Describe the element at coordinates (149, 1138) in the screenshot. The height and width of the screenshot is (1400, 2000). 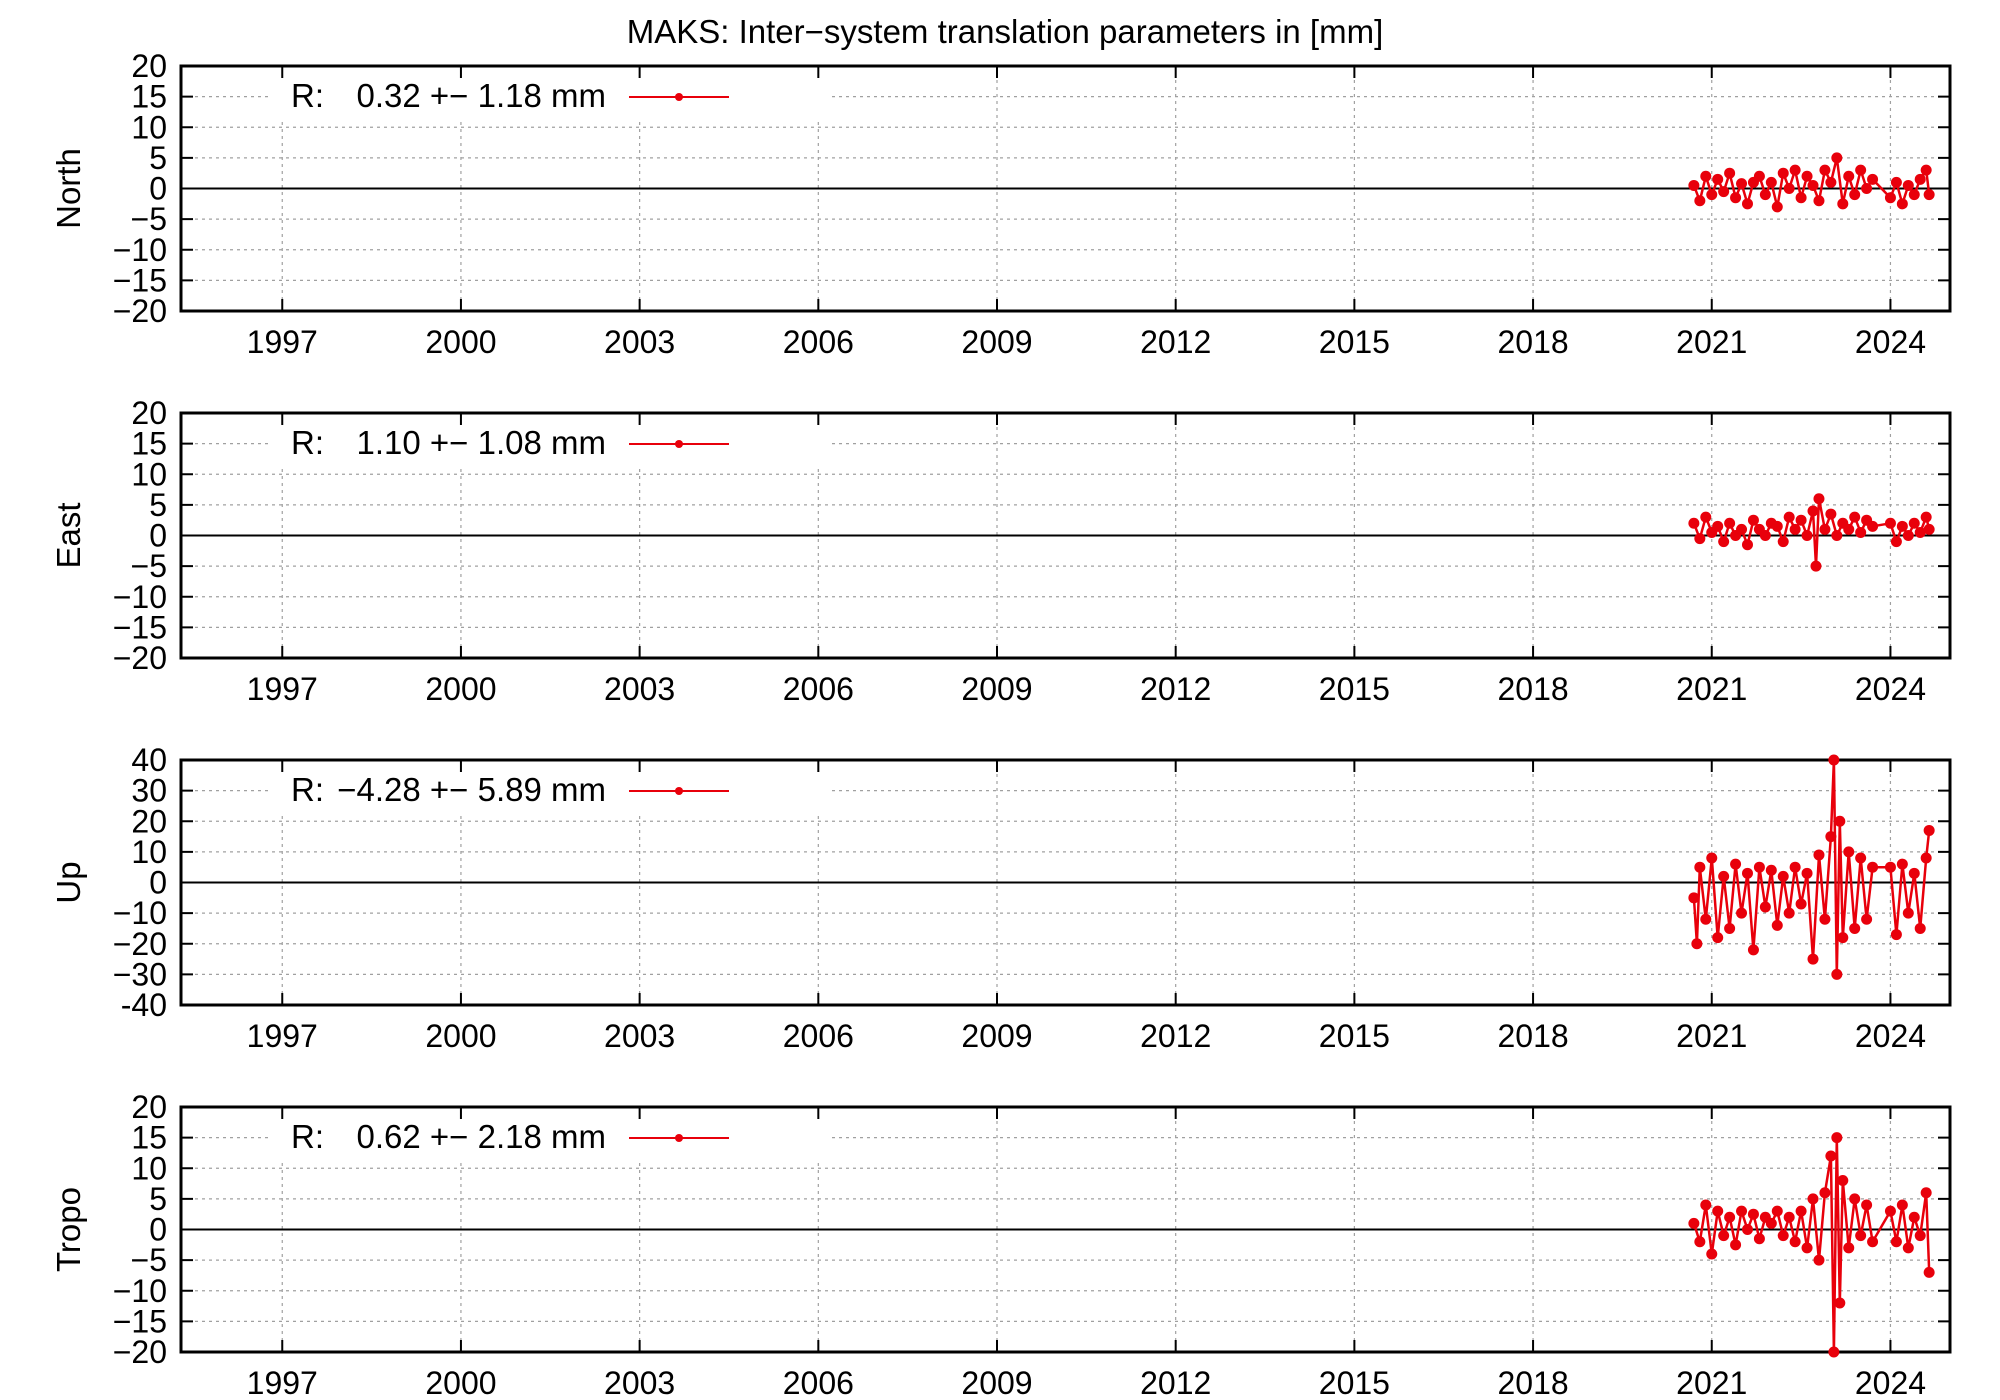
I see `y-tick-label: 15` at that location.